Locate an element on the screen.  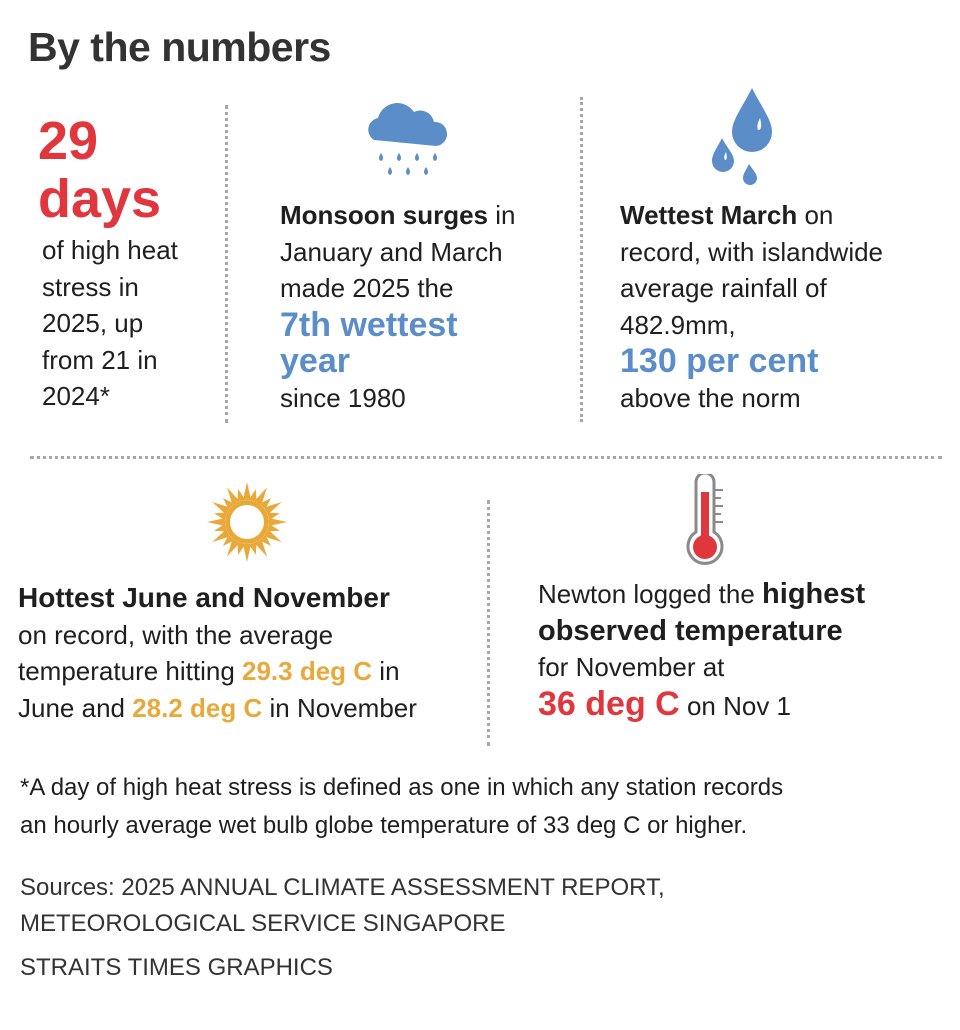
heat-days-number: 29 is located at coordinates (68, 141).